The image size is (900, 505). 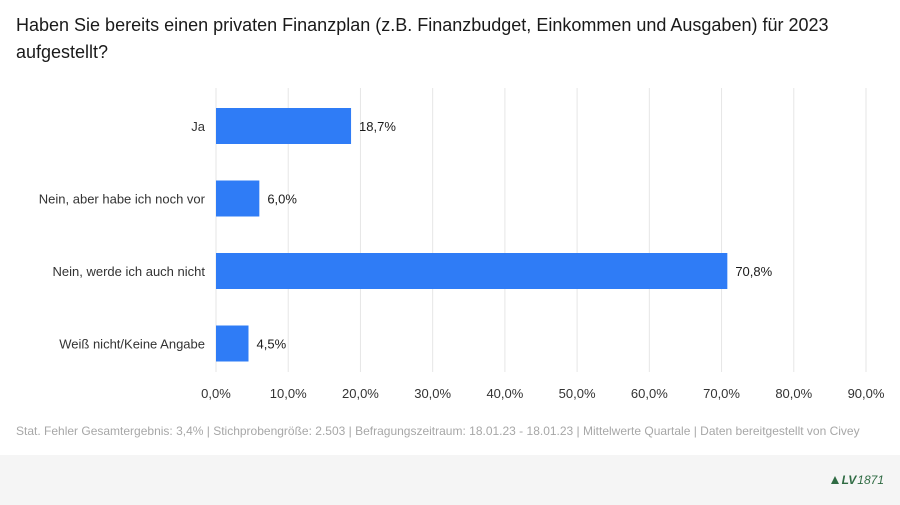 I want to click on x-tick-label: 20,0%, so click(x=360, y=393).